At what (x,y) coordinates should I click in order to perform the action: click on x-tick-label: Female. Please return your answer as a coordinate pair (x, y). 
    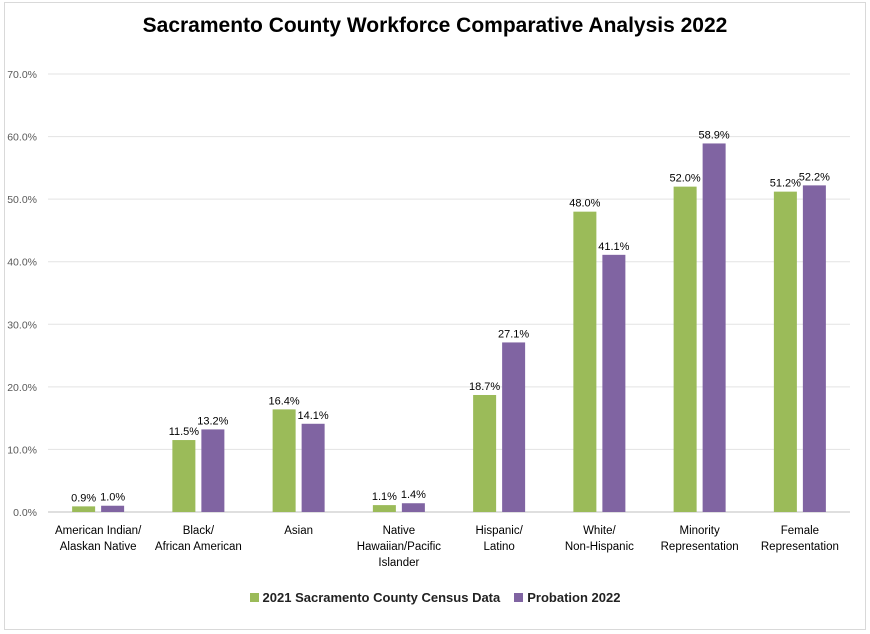
    Looking at the image, I should click on (800, 531).